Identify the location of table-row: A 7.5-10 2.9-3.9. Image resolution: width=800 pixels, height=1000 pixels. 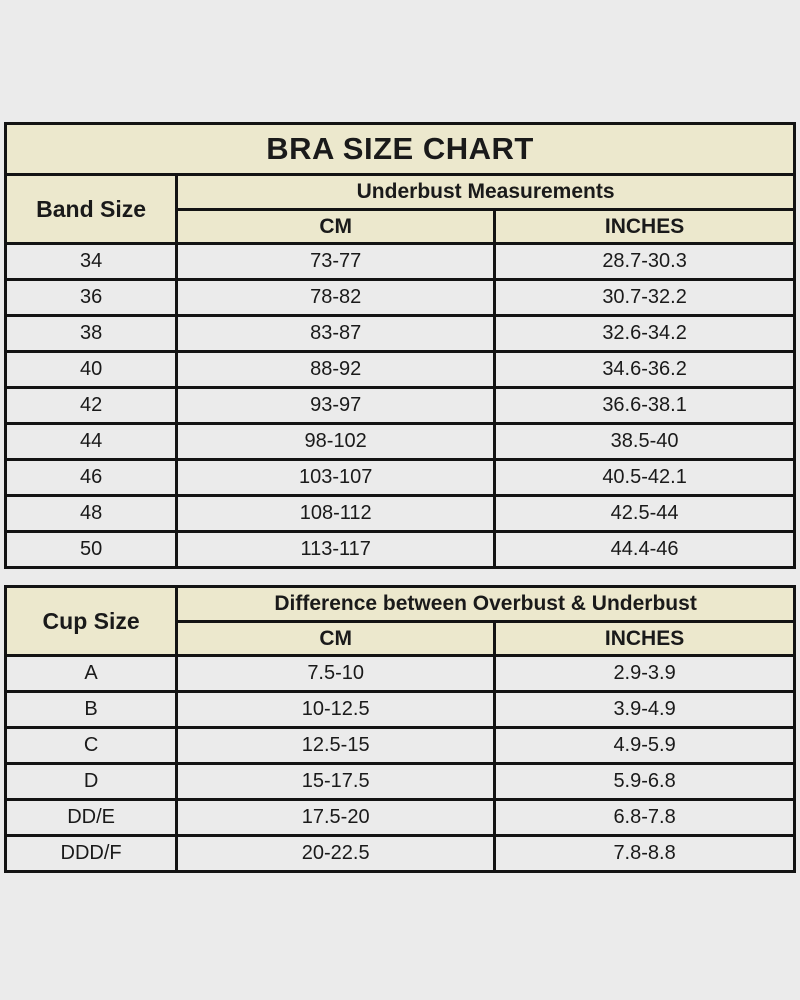
(399, 673).